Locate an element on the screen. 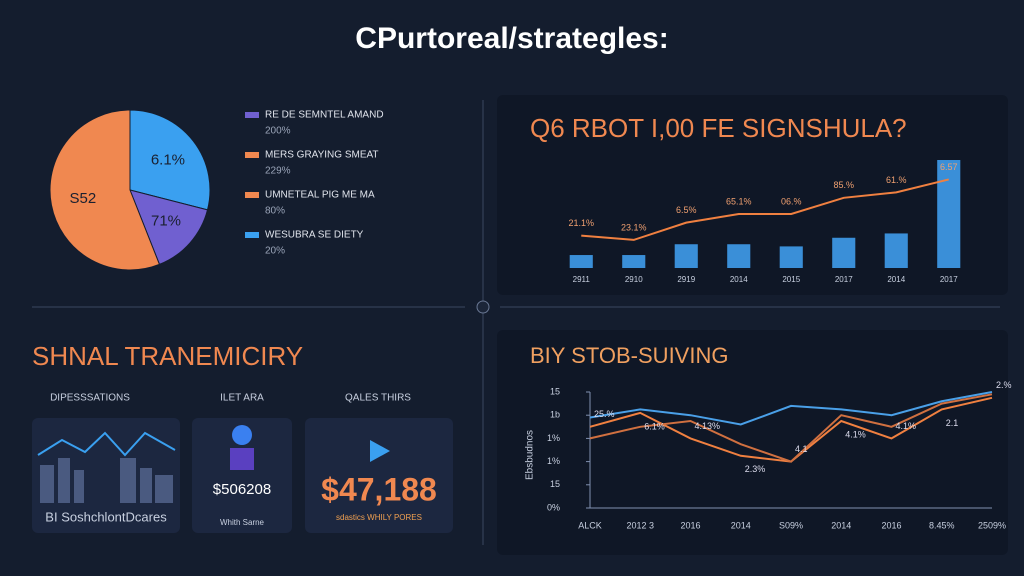 The image size is (1024, 576). sparkline is located at coordinates (106, 444).